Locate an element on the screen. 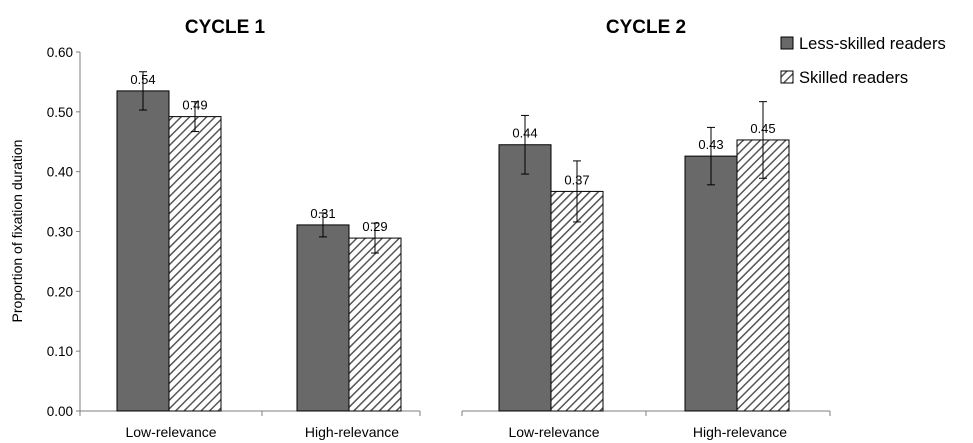  legend-swatch-skilled is located at coordinates (787, 77).